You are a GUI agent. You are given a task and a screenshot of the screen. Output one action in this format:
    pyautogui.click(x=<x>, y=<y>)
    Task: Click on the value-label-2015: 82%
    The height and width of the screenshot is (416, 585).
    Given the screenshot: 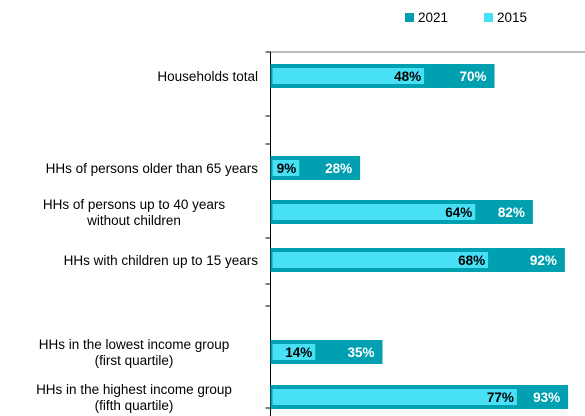 What is the action you would take?
    pyautogui.click(x=511, y=212)
    